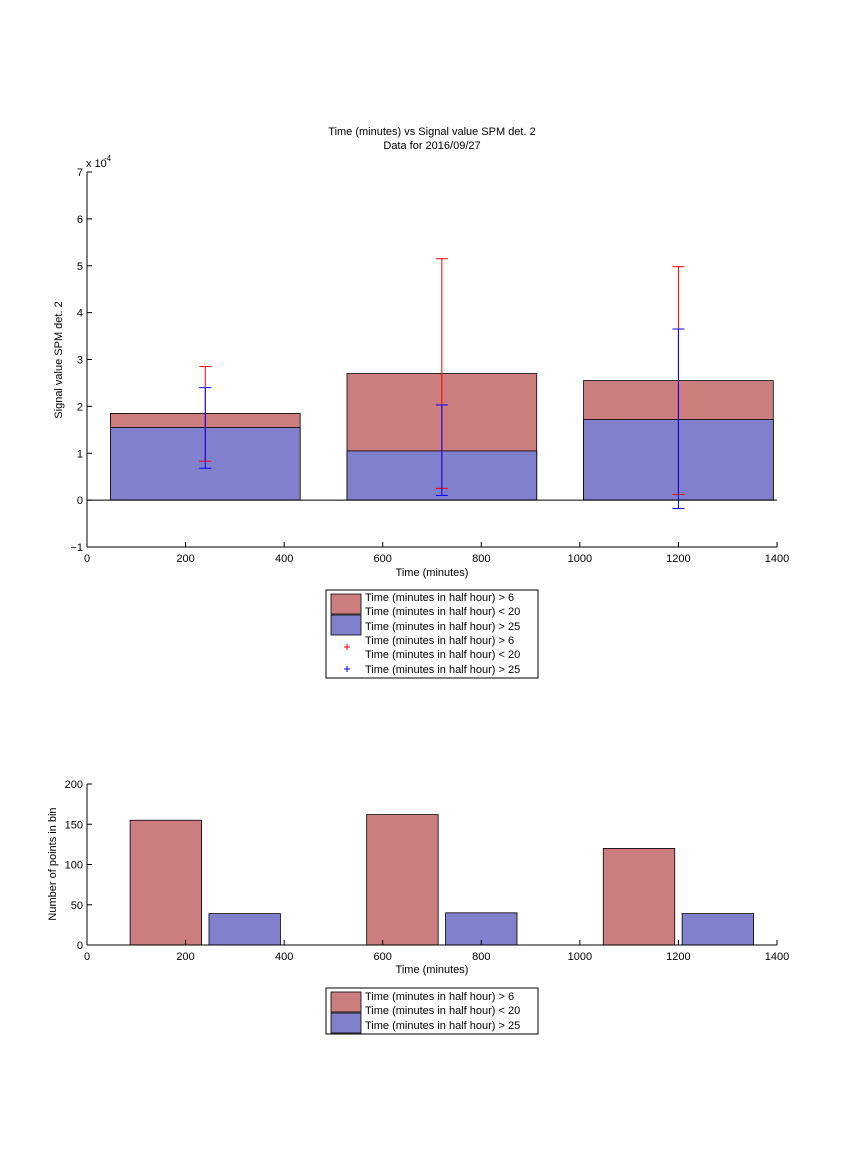 This screenshot has height=1152, width=864. I want to click on y-exponent-label: x 10 -4, so click(99, 162).